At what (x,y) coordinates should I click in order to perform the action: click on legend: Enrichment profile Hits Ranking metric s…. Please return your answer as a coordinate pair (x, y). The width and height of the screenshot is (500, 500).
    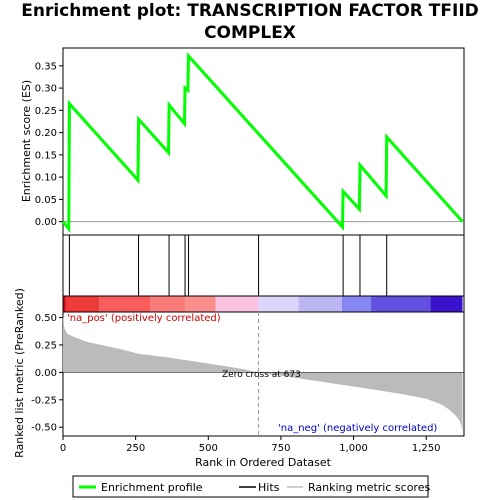
    Looking at the image, I should click on (251, 486).